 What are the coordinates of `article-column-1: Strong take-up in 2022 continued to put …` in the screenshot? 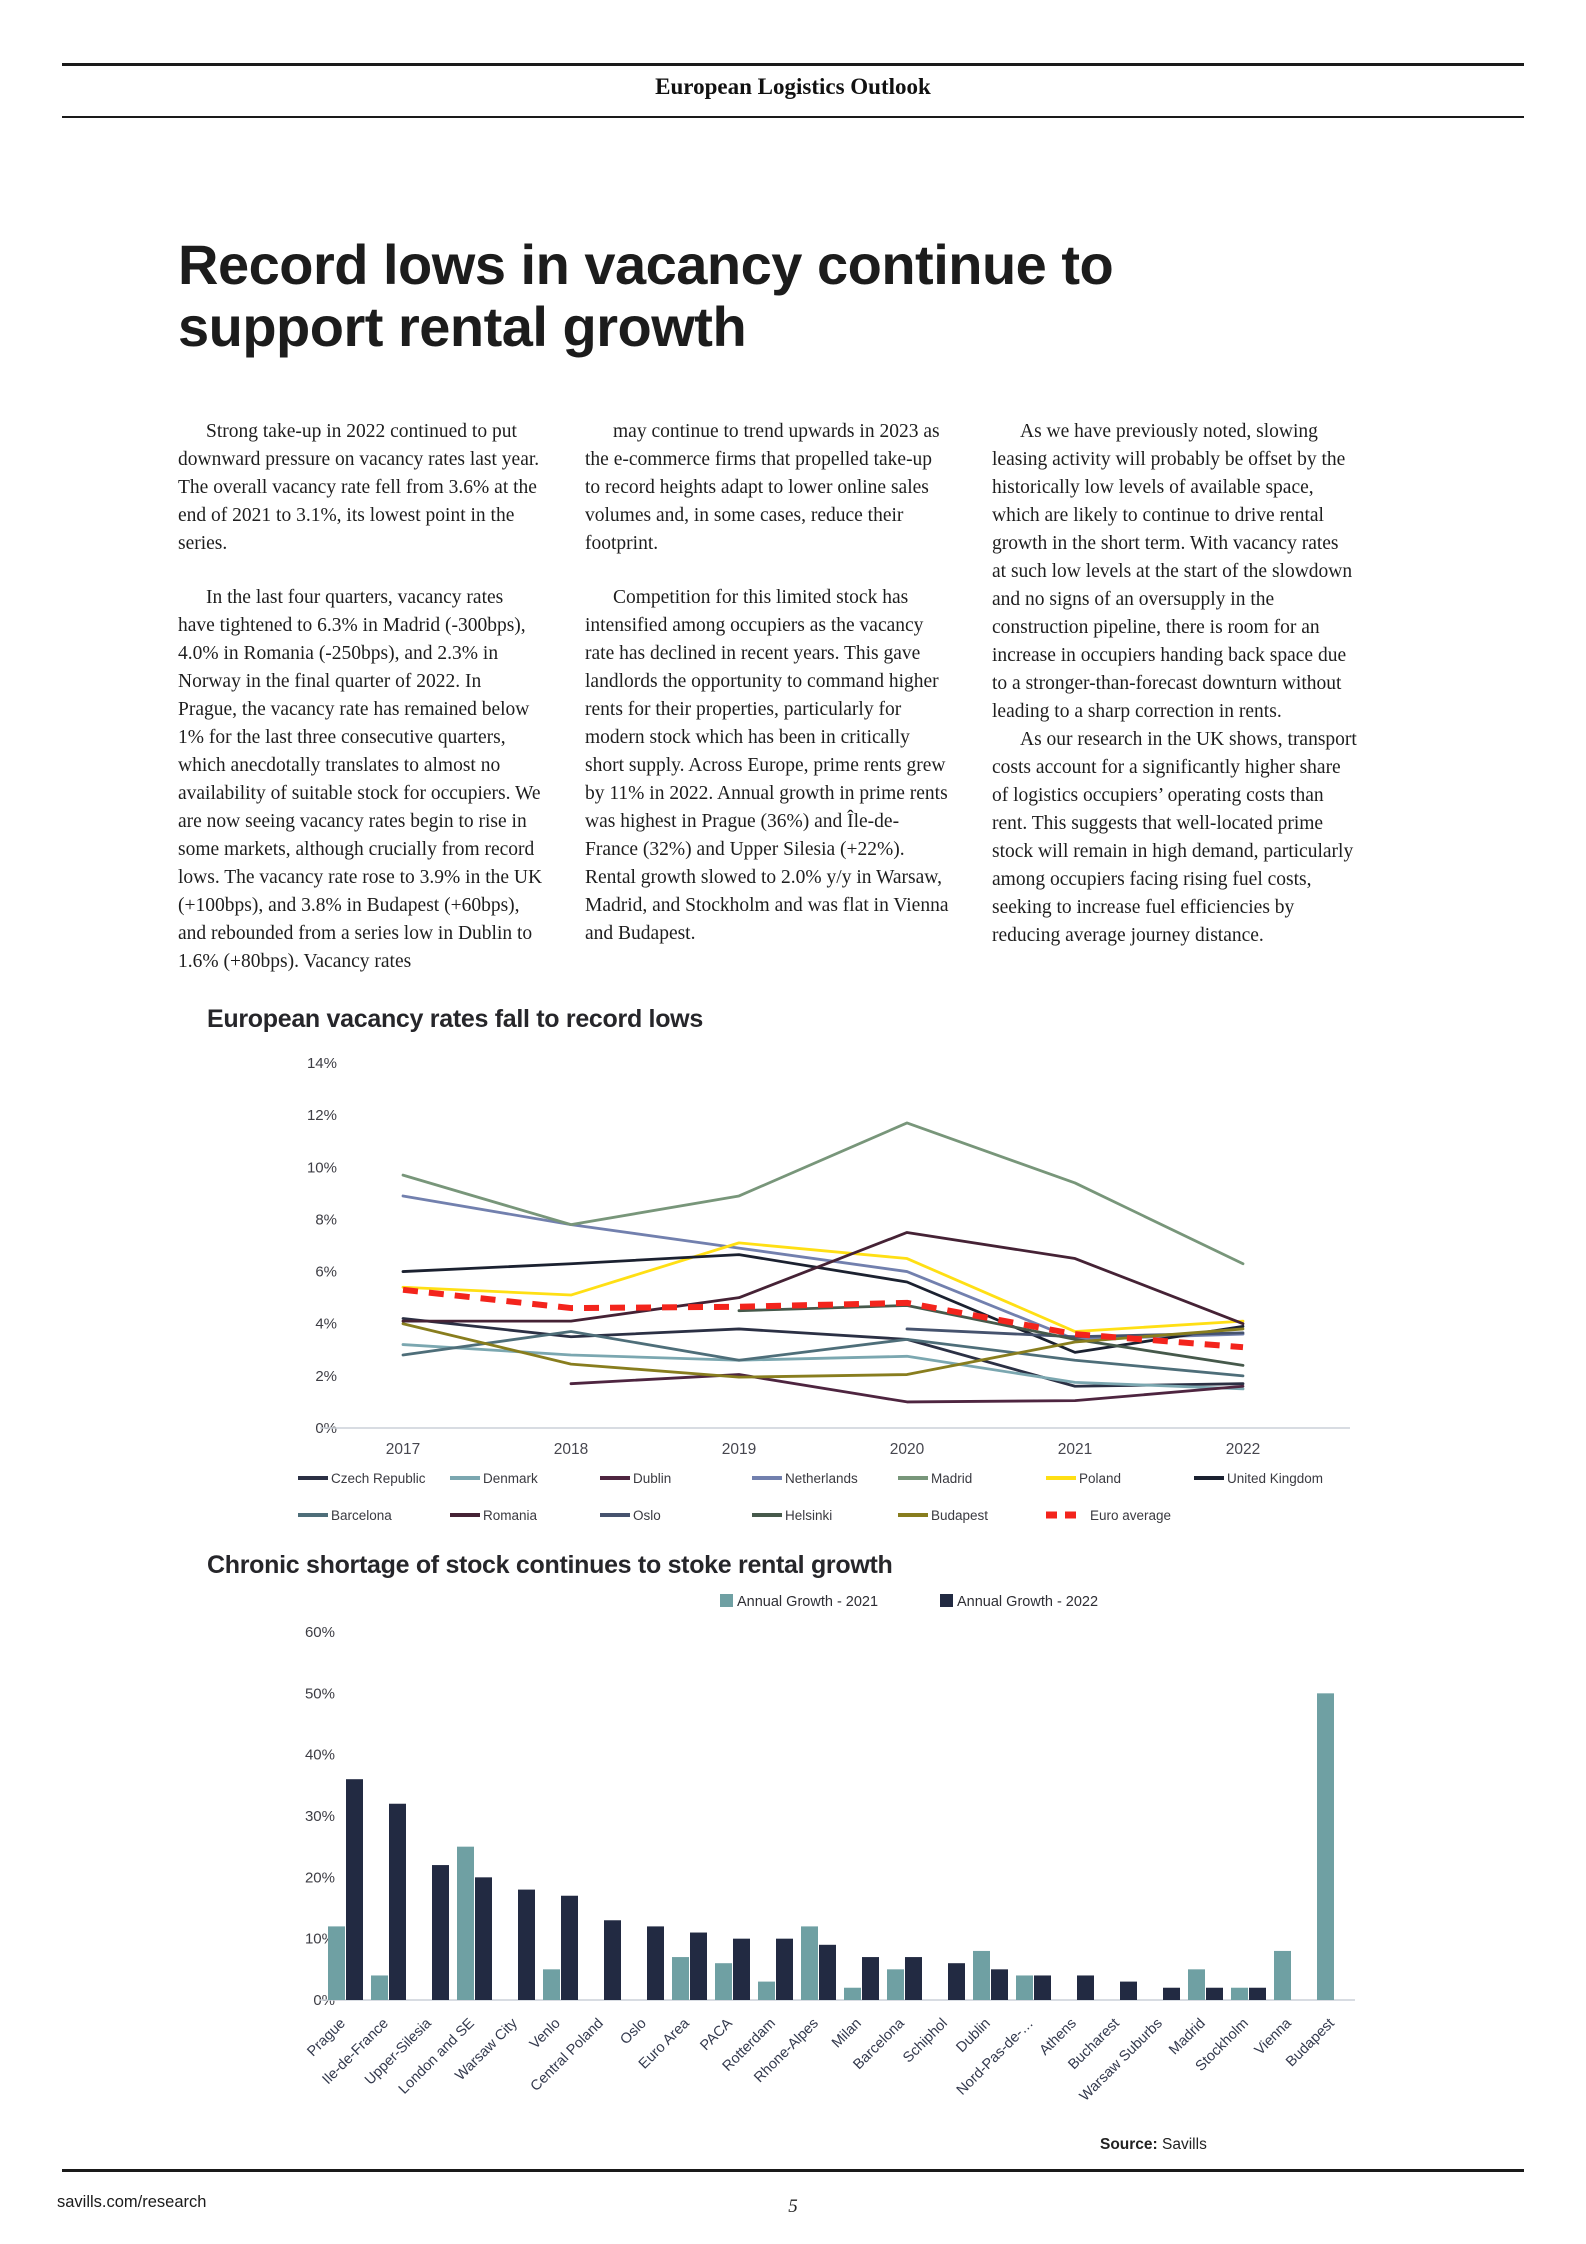 It's located at (360, 697).